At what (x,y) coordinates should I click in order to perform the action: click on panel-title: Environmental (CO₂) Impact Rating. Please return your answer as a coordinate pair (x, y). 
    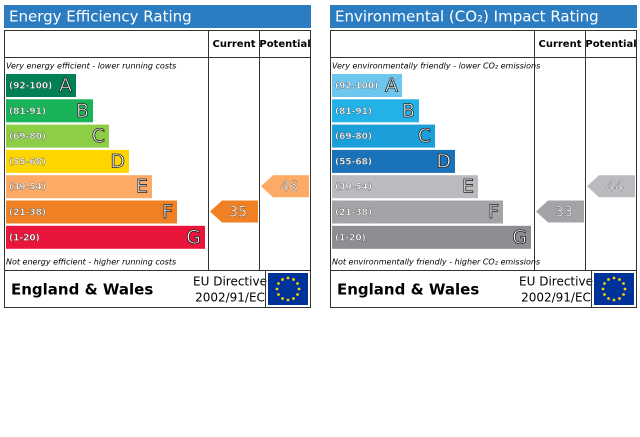
    Looking at the image, I should click on (467, 17).